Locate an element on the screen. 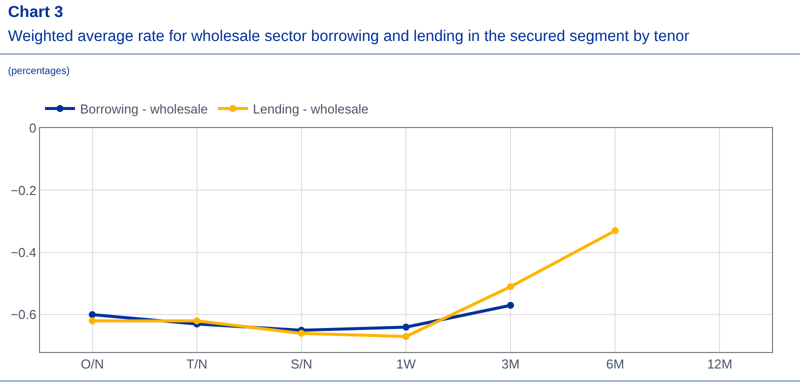 The height and width of the screenshot is (389, 800). x-tick-label: 6M is located at coordinates (615, 364).